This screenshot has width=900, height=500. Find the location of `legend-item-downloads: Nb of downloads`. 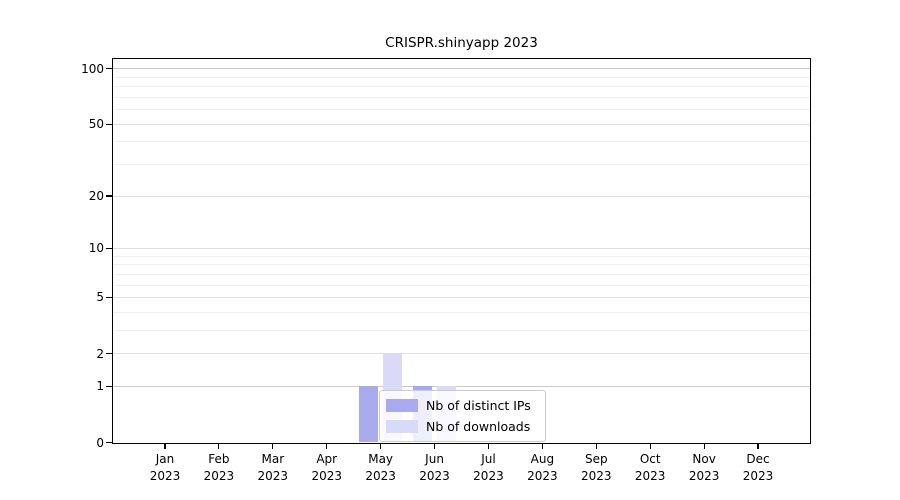

legend-item-downloads: Nb of downloads is located at coordinates (462, 426).